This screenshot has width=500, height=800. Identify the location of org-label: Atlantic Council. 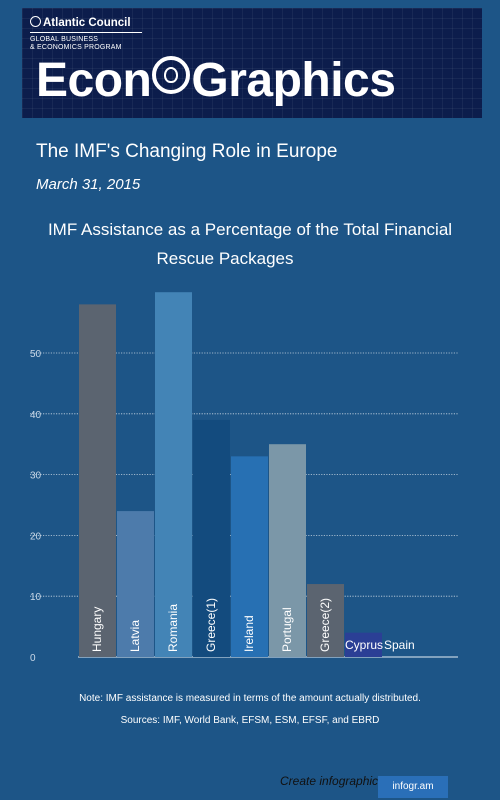
(87, 23).